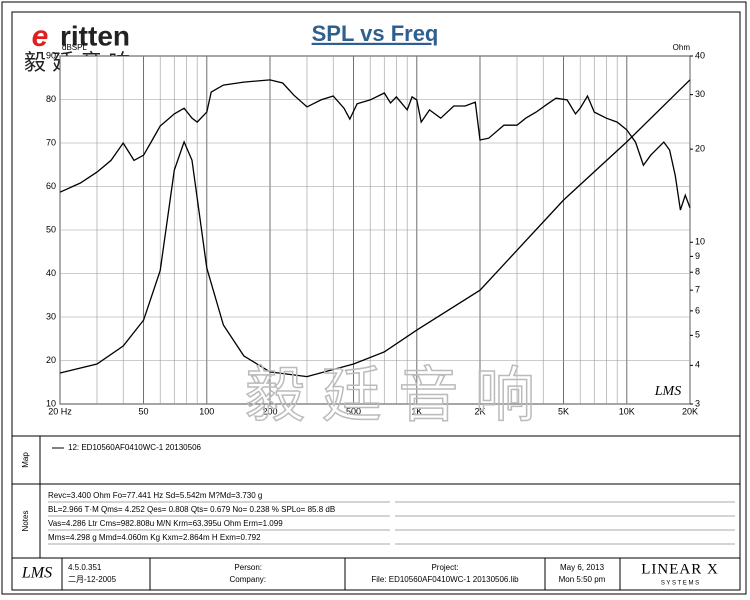 This screenshot has height=600, width=750. What do you see at coordinates (51, 55) in the screenshot?
I see `y-tick-label: 90` at bounding box center [51, 55].